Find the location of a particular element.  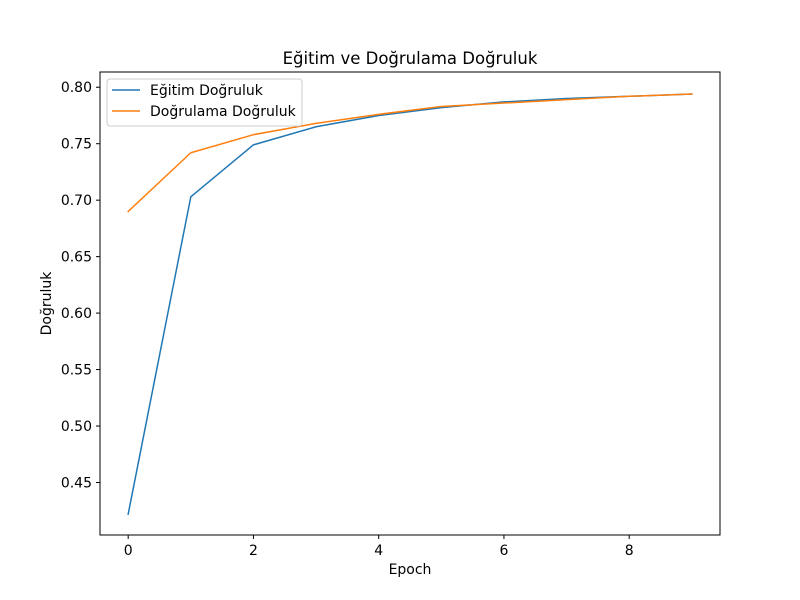

y-tick-label: 0.70 is located at coordinates (76, 201).